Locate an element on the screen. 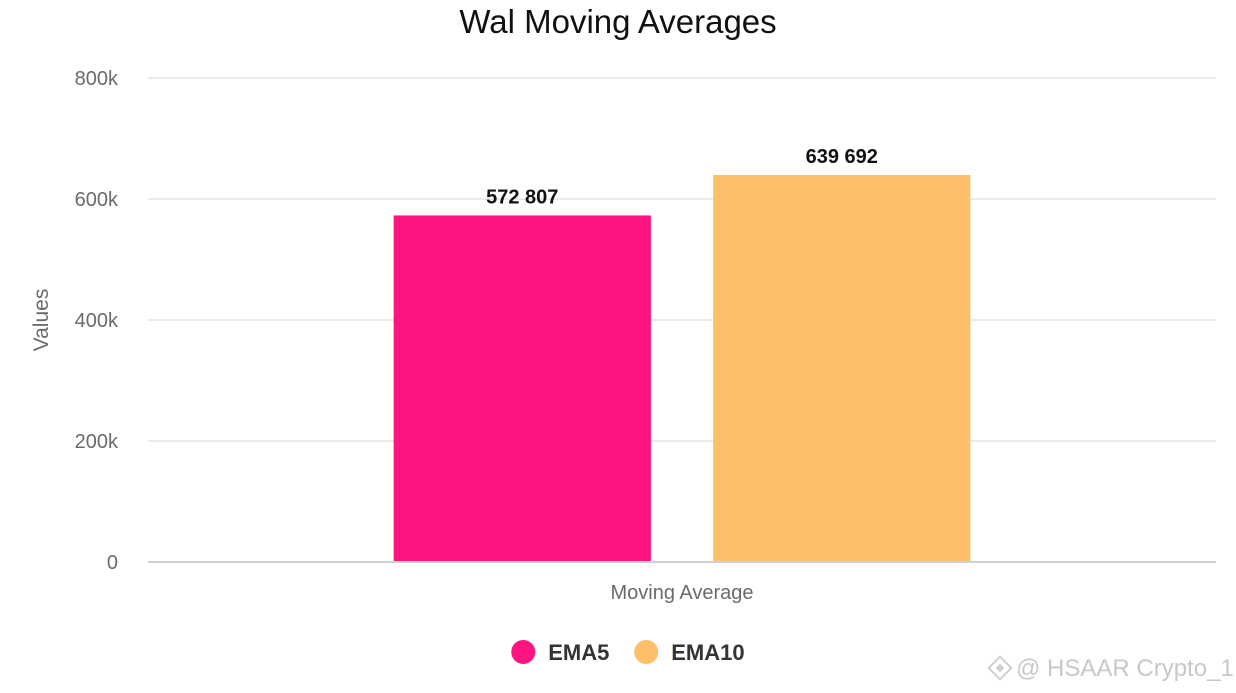  chart-title: Wal Moving Averages is located at coordinates (617, 21).